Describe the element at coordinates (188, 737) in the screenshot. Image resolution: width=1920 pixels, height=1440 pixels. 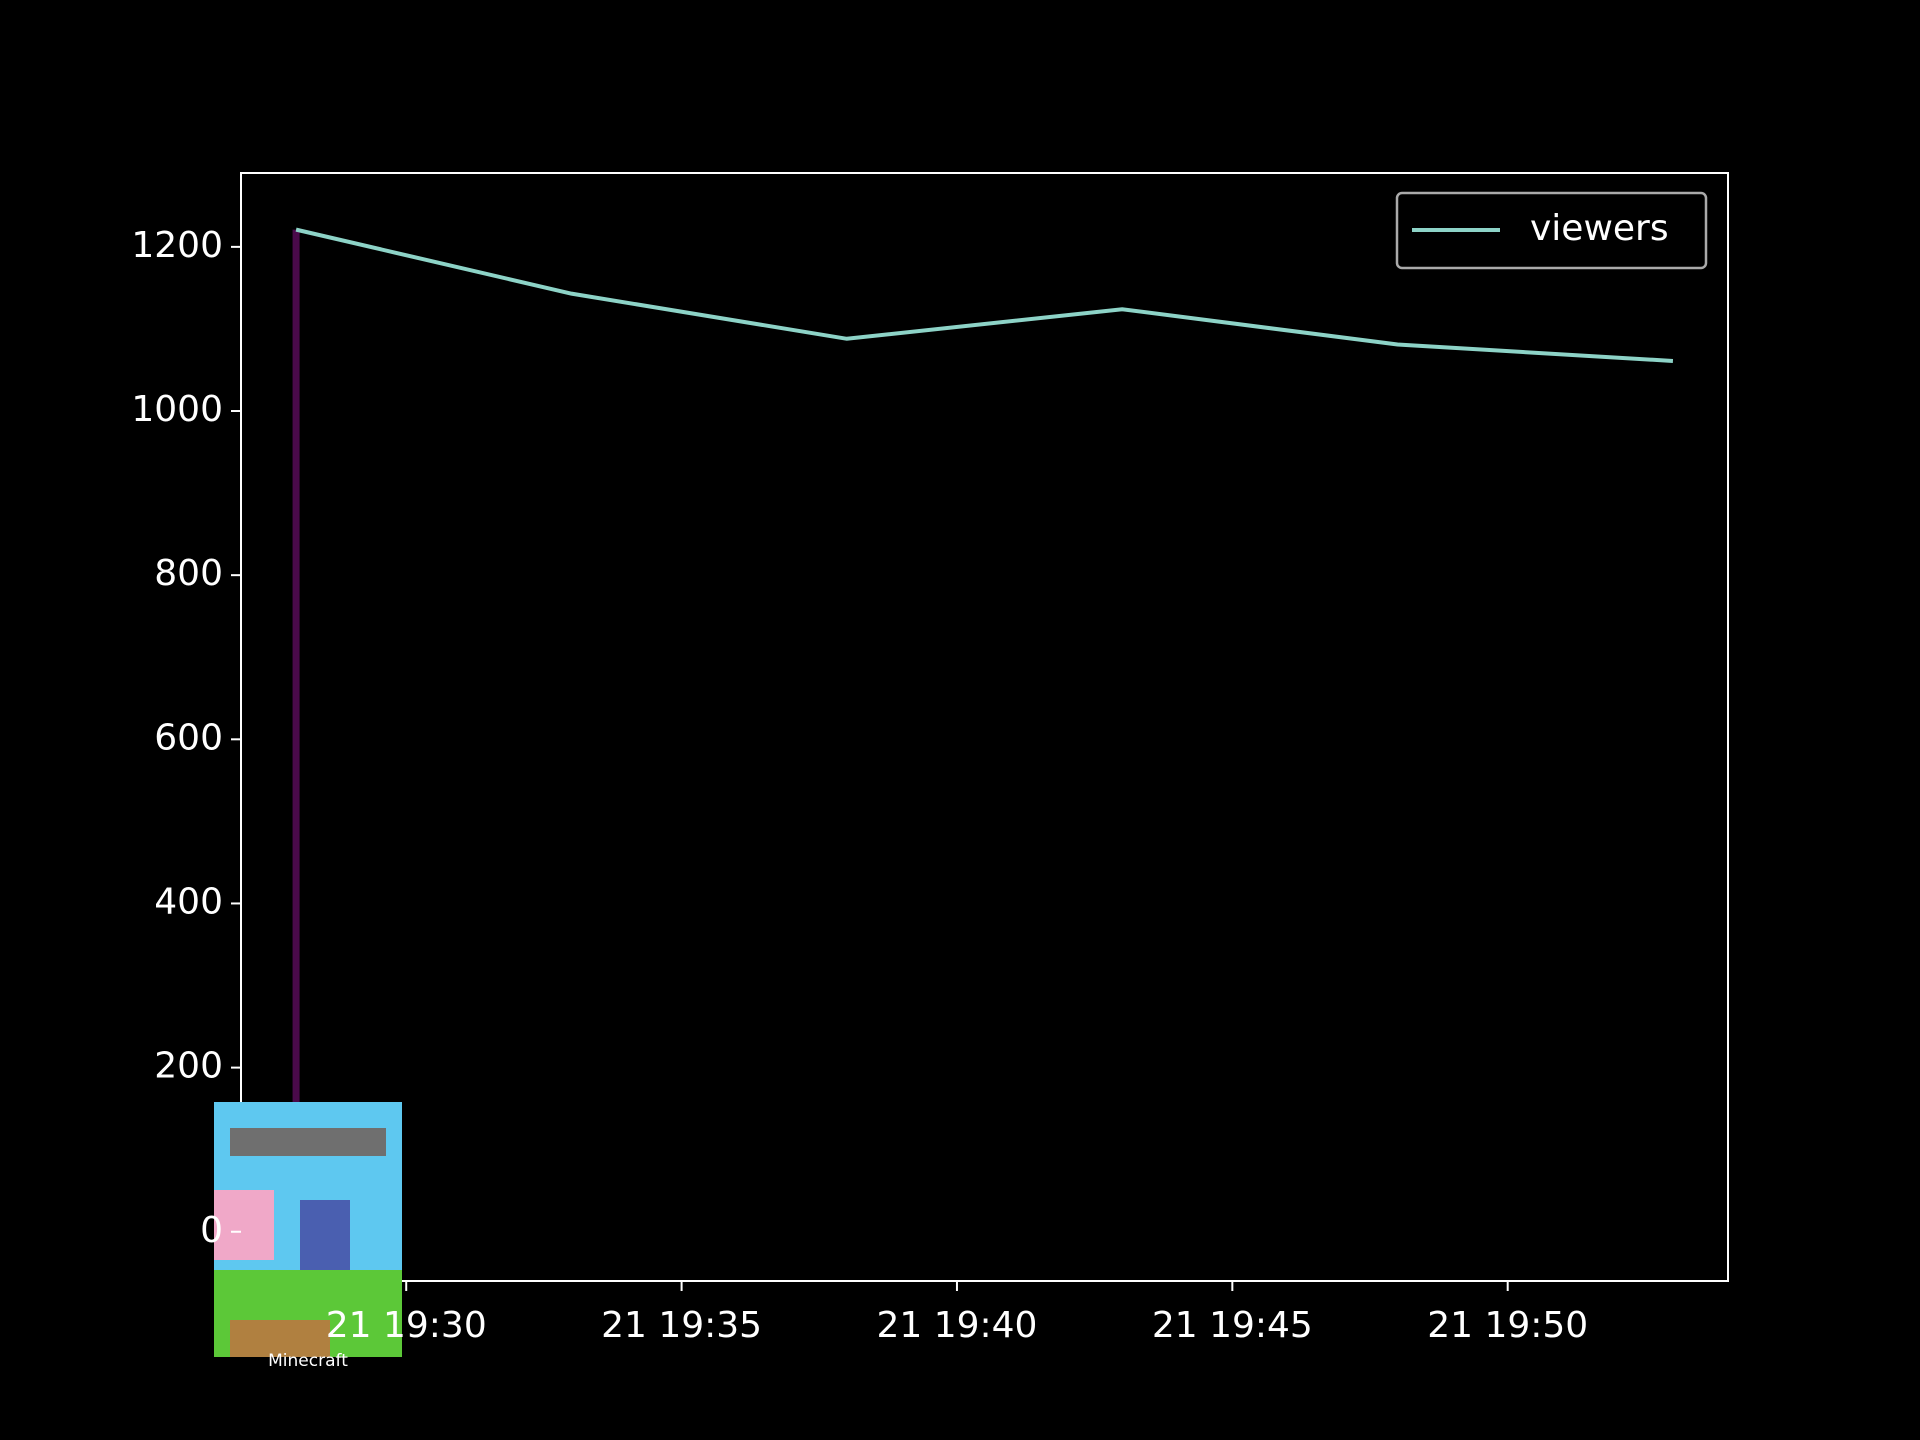
I see `y-tick-label: 600` at that location.